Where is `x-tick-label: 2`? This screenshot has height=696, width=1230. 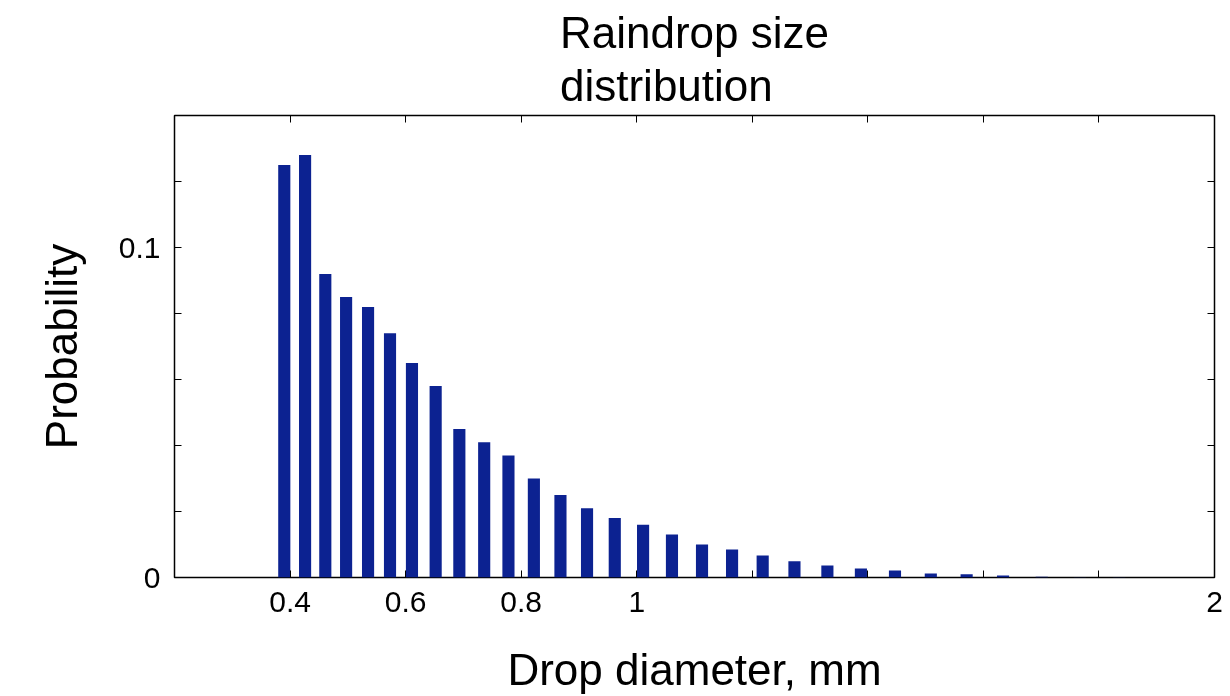
x-tick-label: 2 is located at coordinates (1214, 601).